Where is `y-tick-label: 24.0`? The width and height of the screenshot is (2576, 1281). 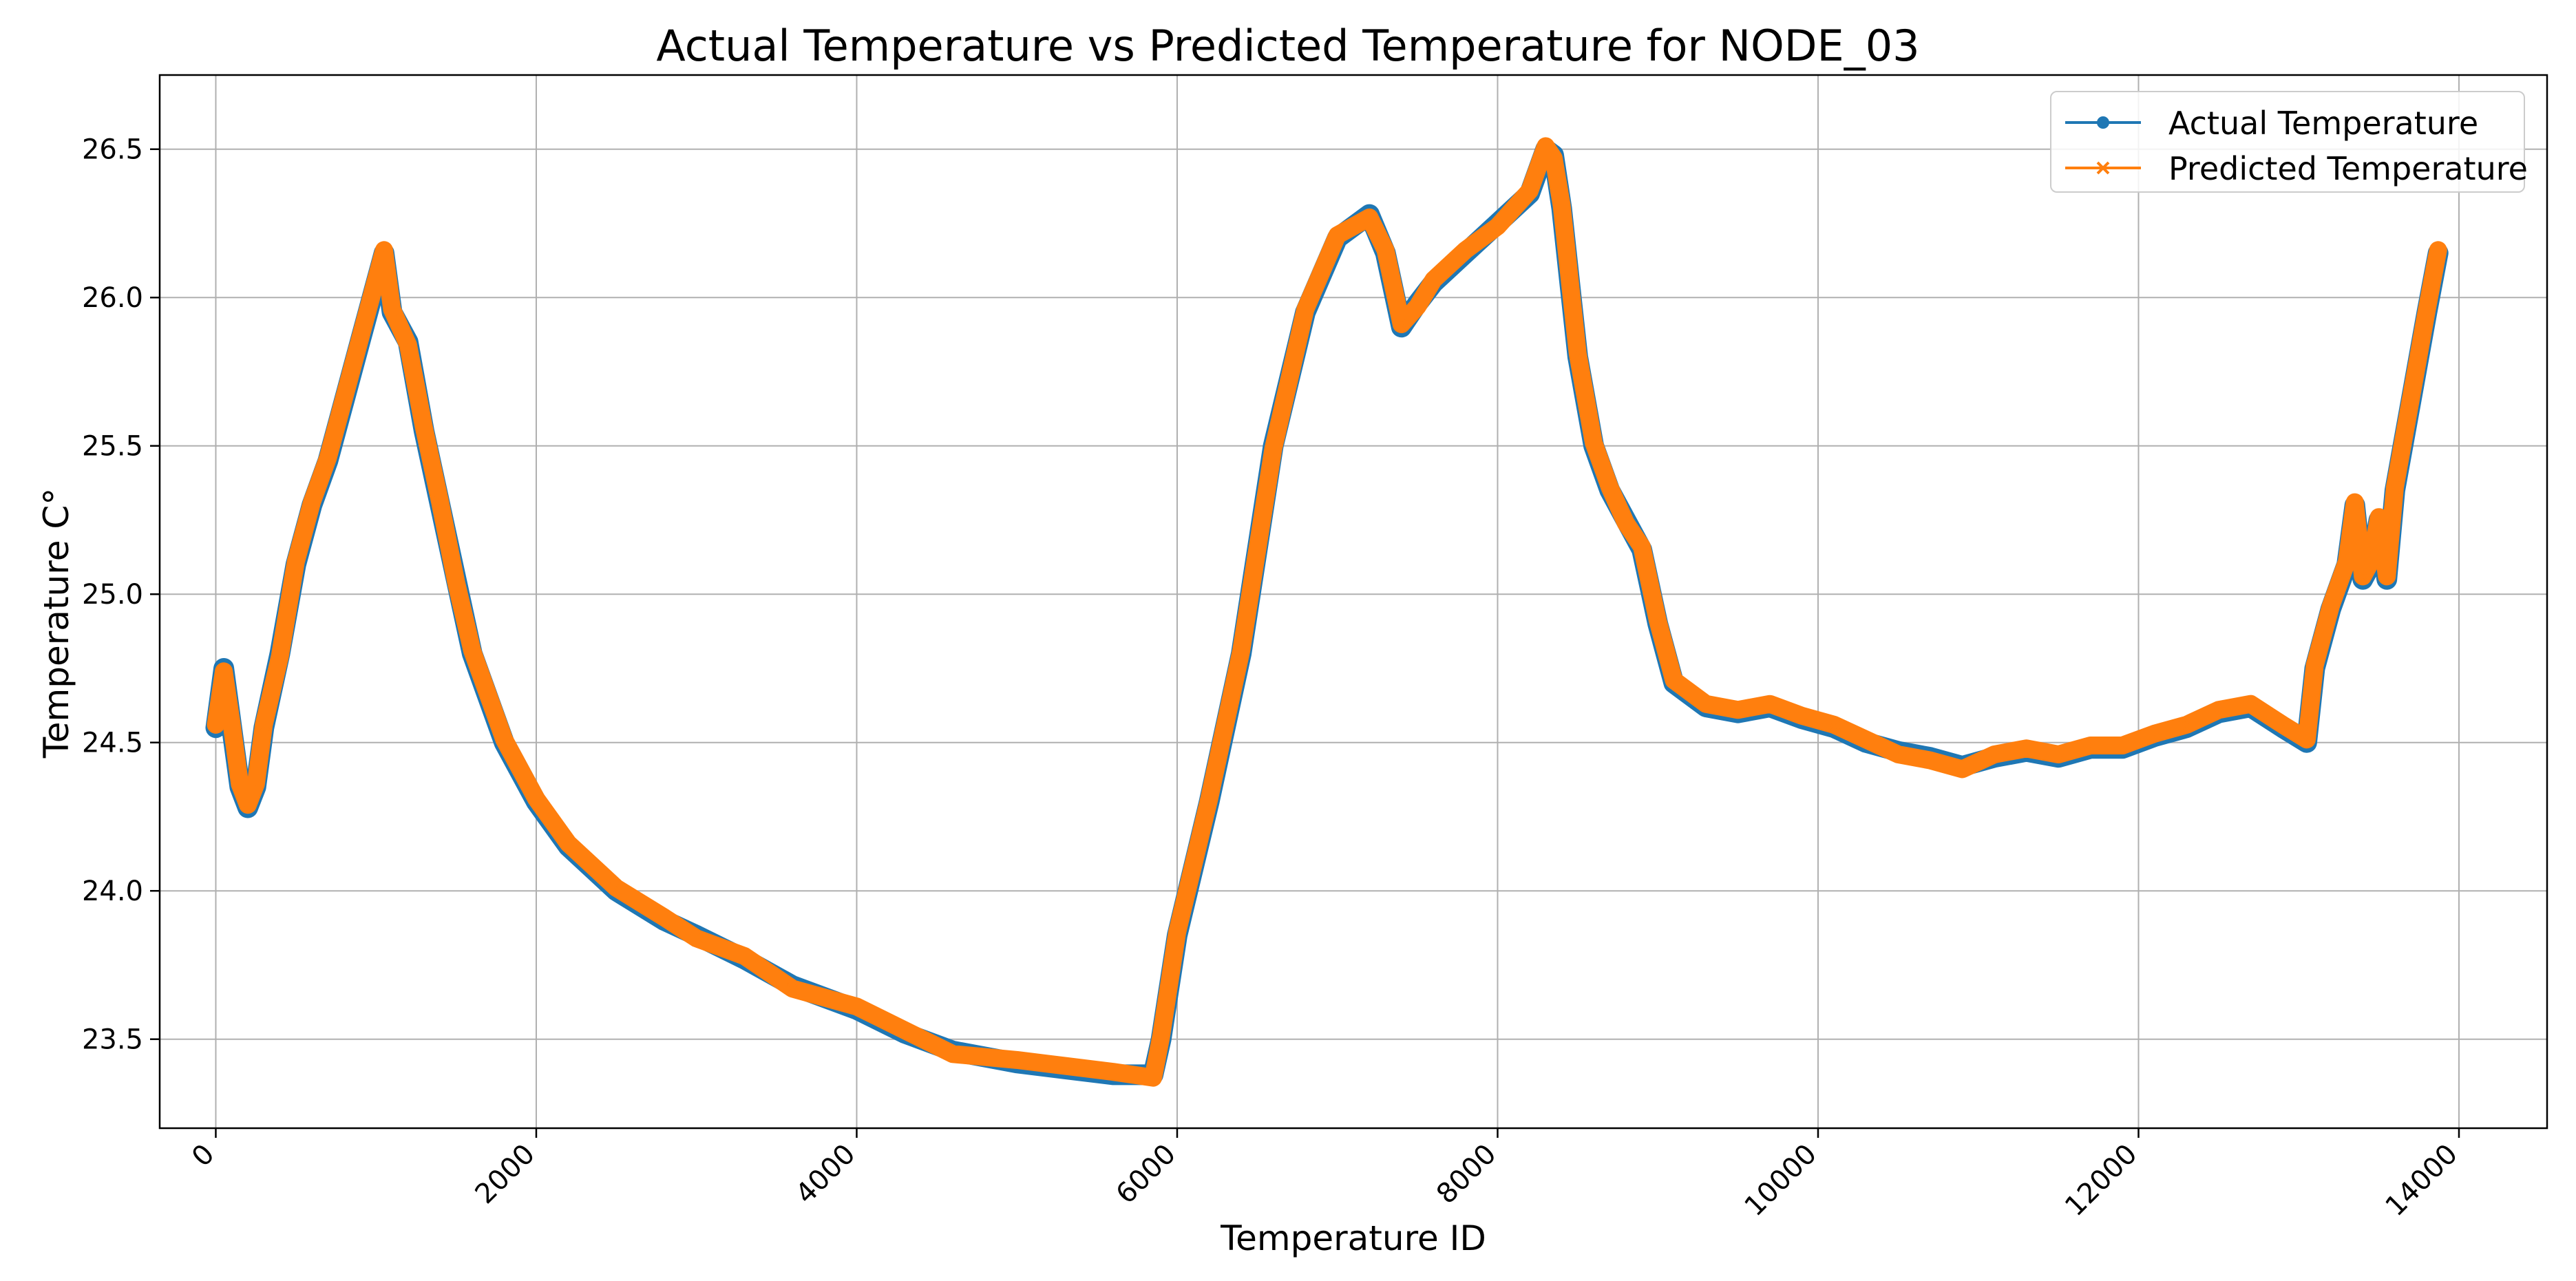 y-tick-label: 24.0 is located at coordinates (113, 892).